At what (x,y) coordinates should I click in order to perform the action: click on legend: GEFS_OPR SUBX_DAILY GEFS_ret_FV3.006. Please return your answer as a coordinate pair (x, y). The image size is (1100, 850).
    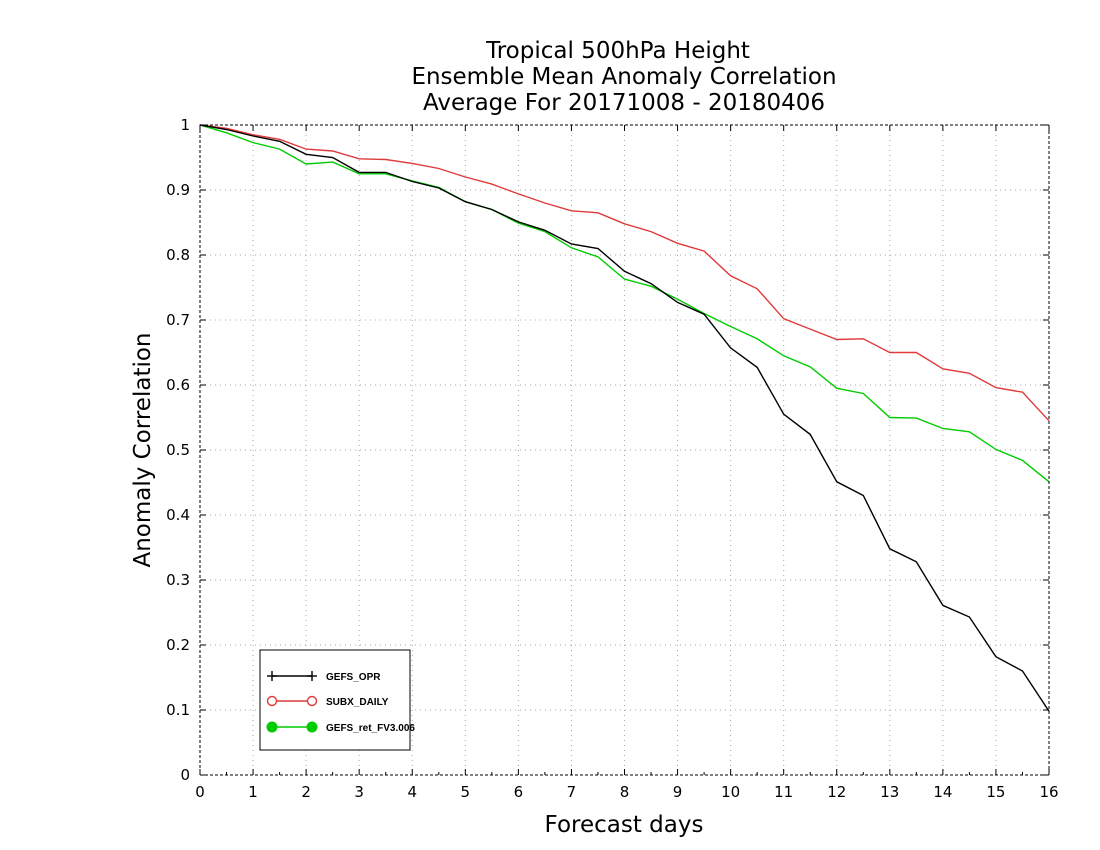
    Looking at the image, I should click on (337, 700).